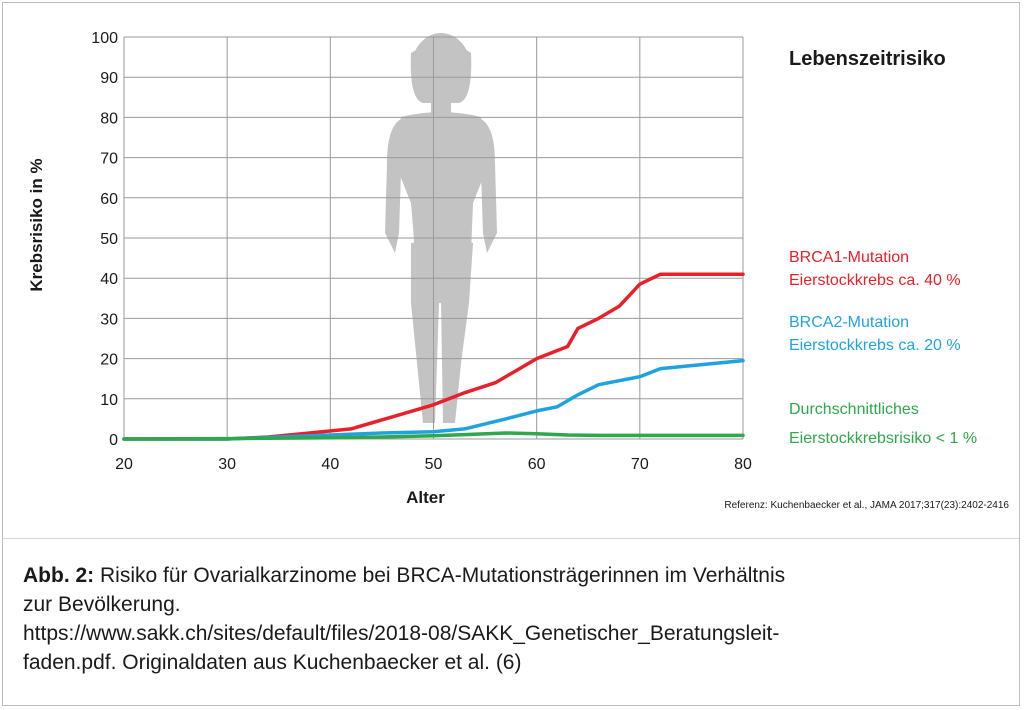 The width and height of the screenshot is (1024, 710). I want to click on silhouette-torso, so click(442, 182).